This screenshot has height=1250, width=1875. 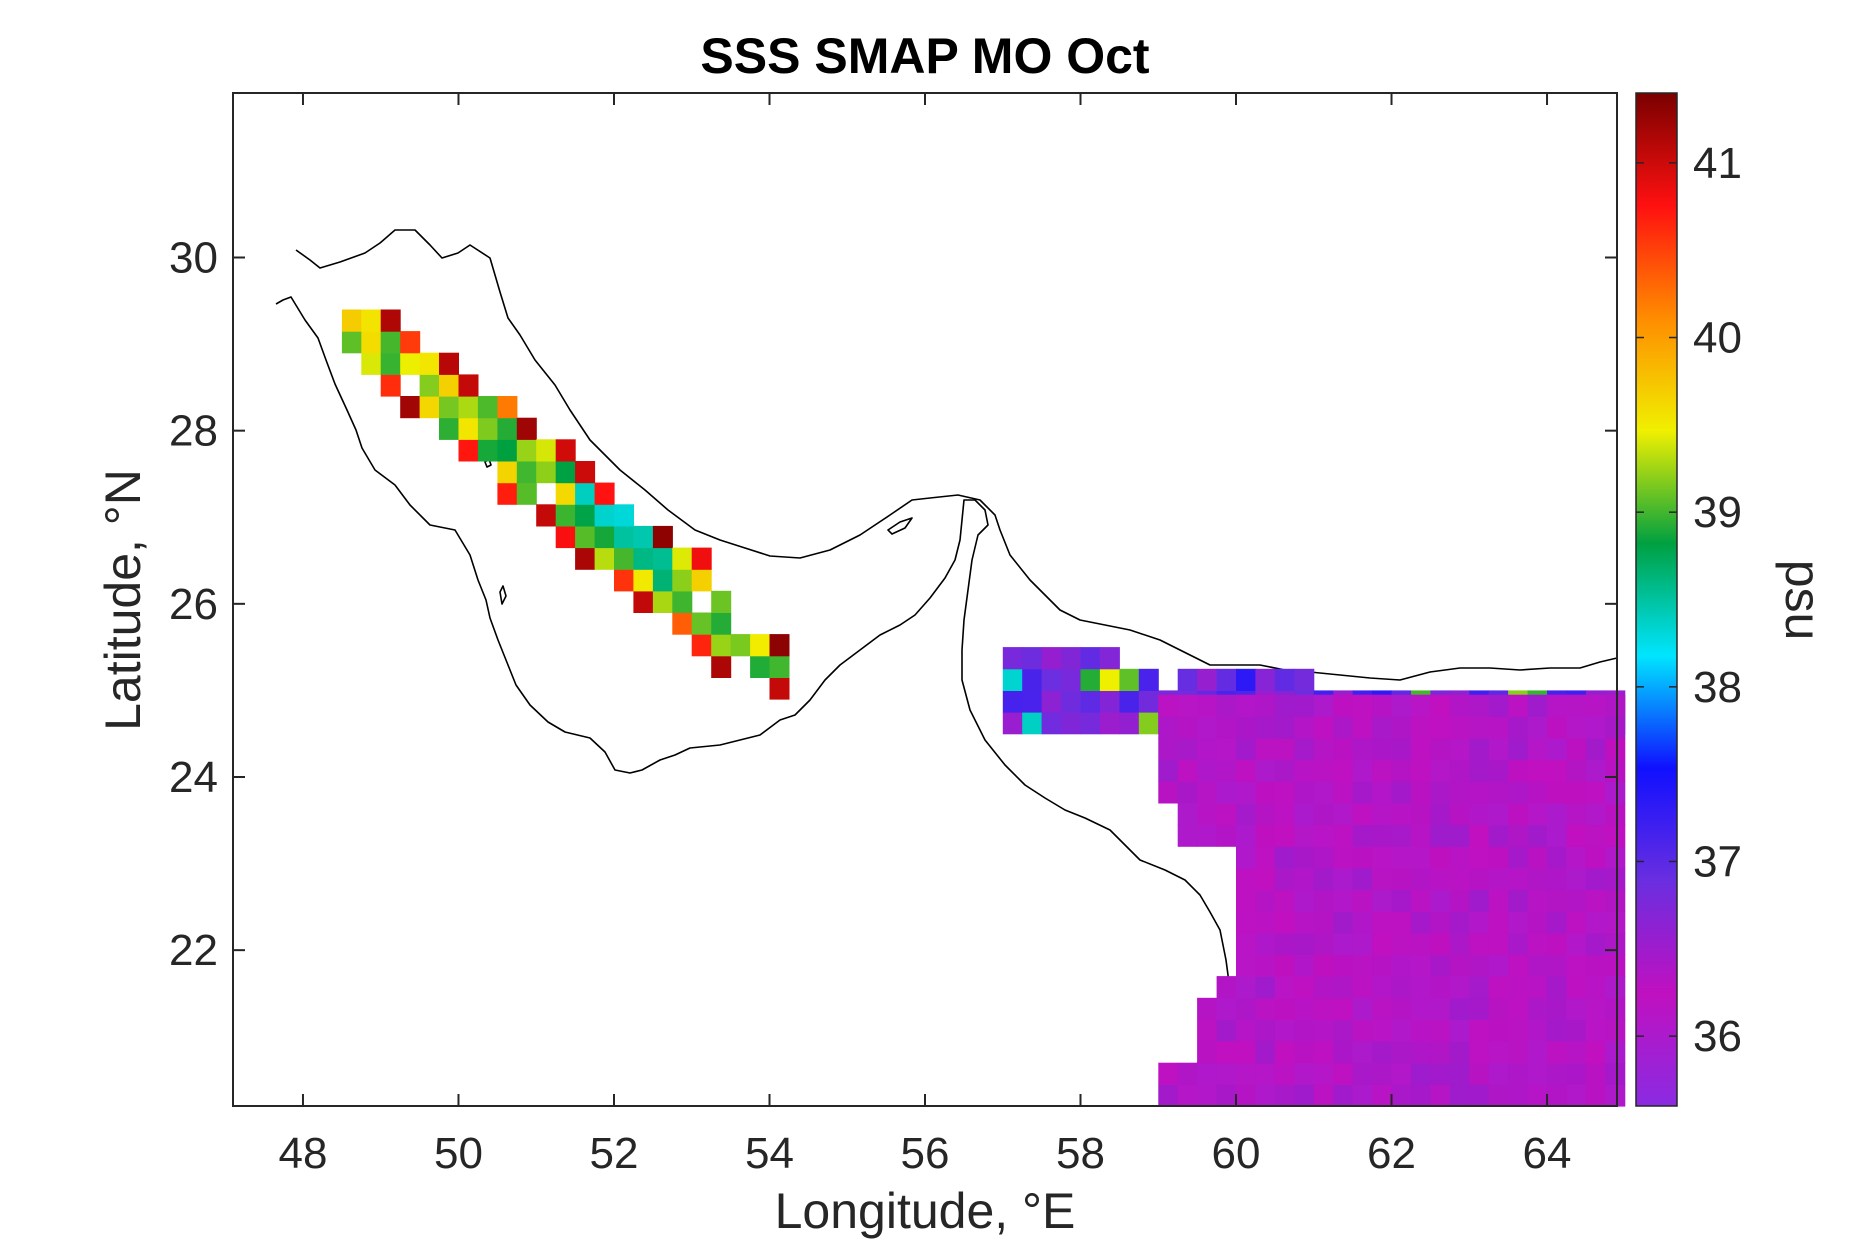 I want to click on colorbar-tick-label: 38, so click(x=1717, y=687).